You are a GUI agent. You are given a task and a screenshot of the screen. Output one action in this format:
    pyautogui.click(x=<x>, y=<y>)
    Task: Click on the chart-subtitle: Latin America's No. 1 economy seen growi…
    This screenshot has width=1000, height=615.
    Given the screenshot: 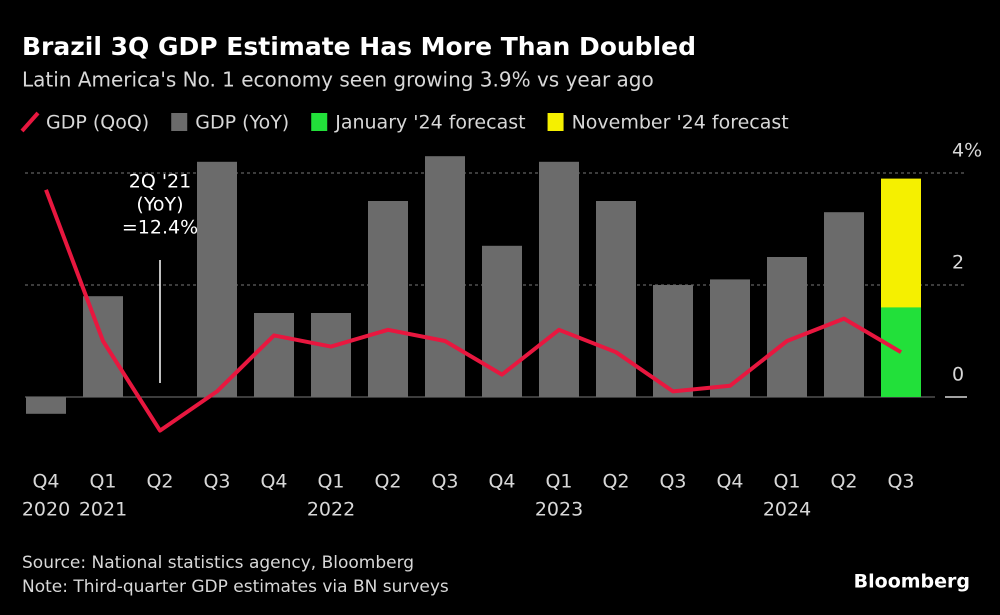 What is the action you would take?
    pyautogui.click(x=338, y=80)
    